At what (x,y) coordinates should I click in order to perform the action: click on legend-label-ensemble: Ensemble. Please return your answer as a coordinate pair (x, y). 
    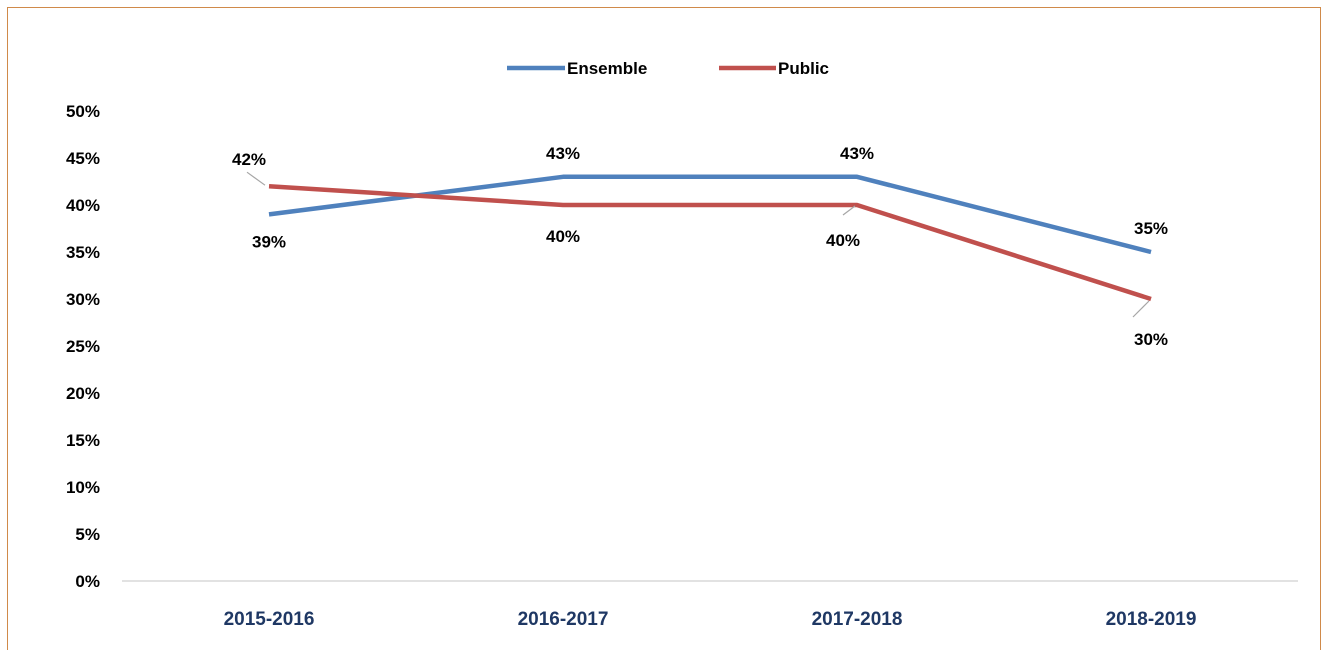
    Looking at the image, I should click on (607, 68).